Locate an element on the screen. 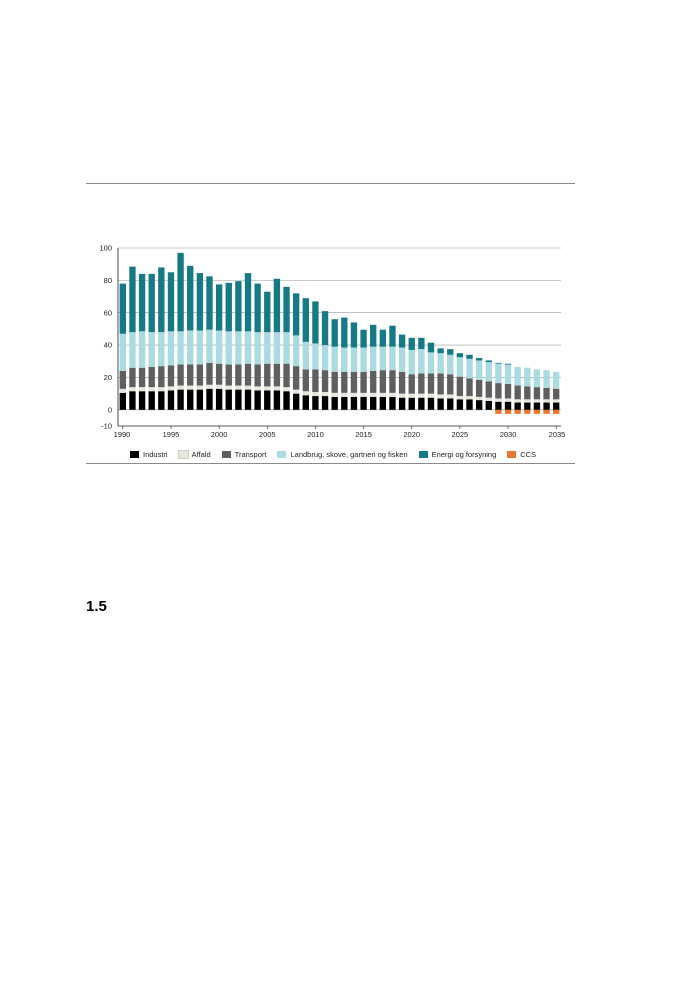 This screenshot has height=984, width=693. bar-segment-affald-2002 is located at coordinates (238, 387).